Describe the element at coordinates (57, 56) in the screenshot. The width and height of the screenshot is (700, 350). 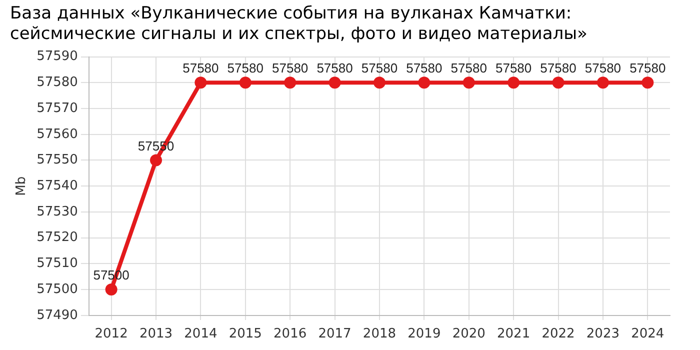
I see `y-tick-label: 57590` at that location.